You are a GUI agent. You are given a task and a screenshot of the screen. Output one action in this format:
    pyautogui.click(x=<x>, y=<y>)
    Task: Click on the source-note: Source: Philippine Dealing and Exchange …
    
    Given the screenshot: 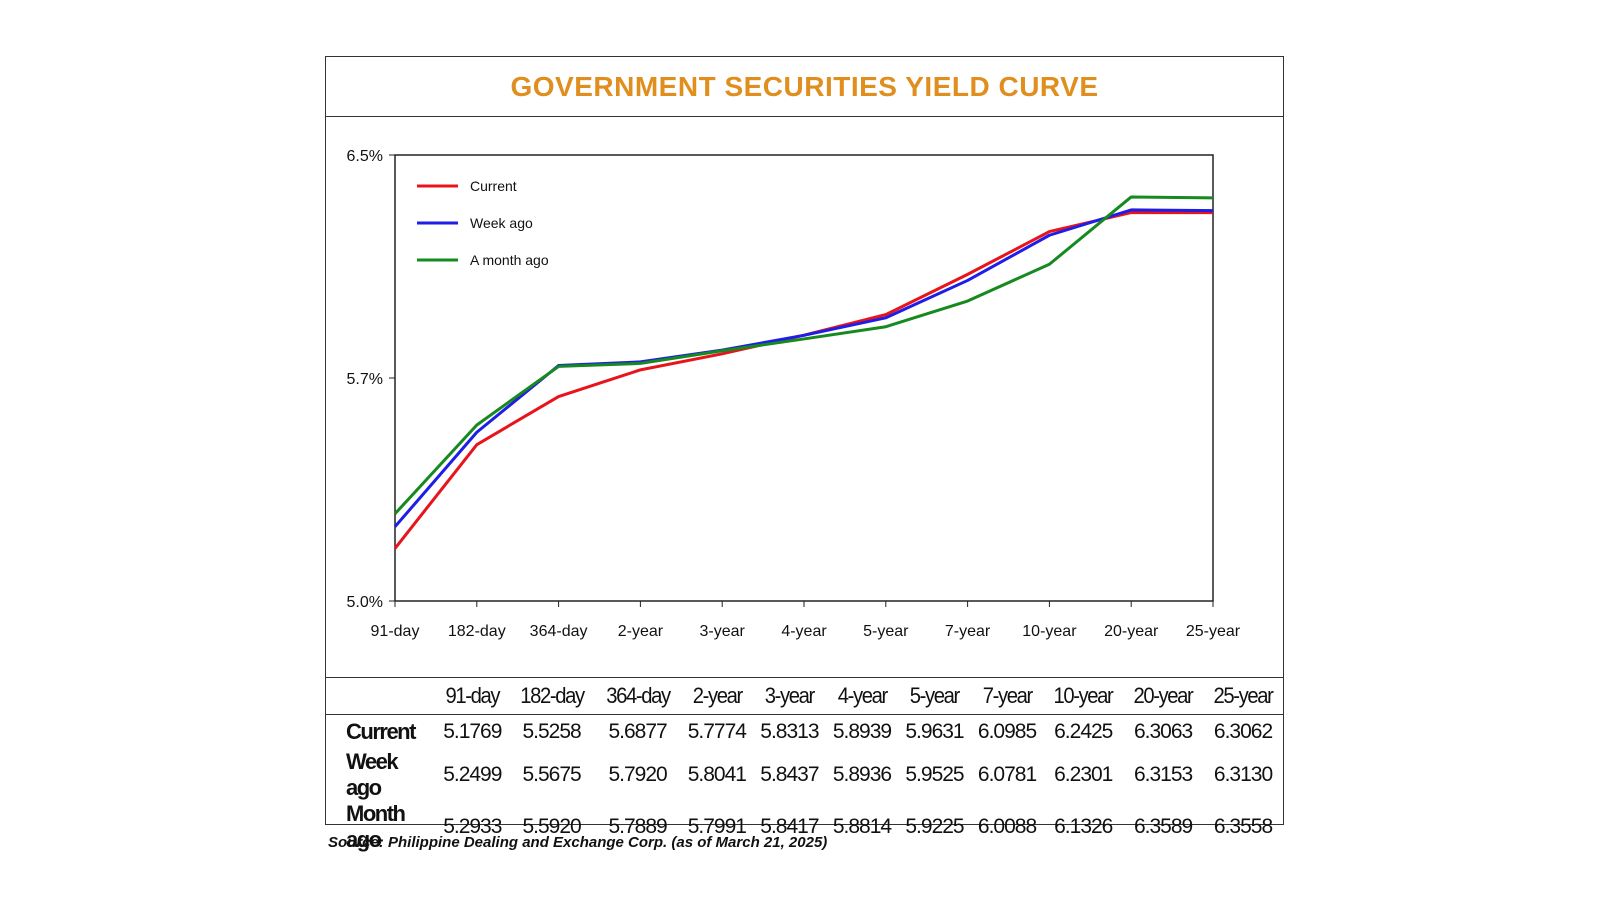 What is the action you would take?
    pyautogui.click(x=578, y=842)
    